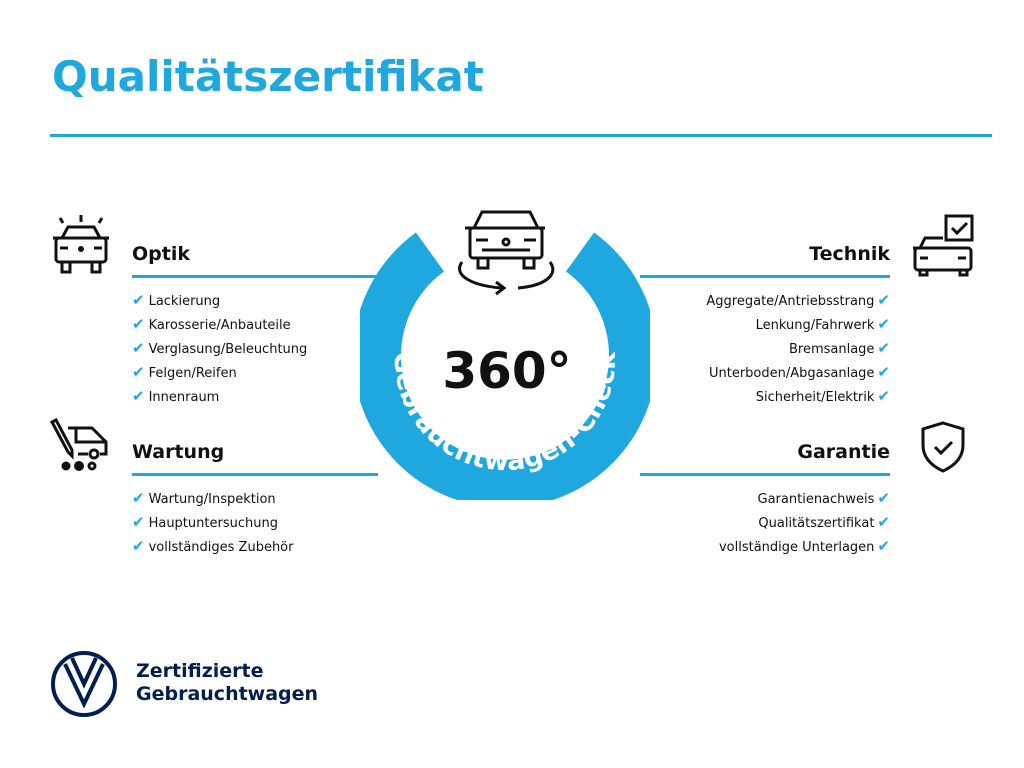  Describe the element at coordinates (211, 324) in the screenshot. I see `list-item: ✔ Karosserie/Anbauteile` at that location.